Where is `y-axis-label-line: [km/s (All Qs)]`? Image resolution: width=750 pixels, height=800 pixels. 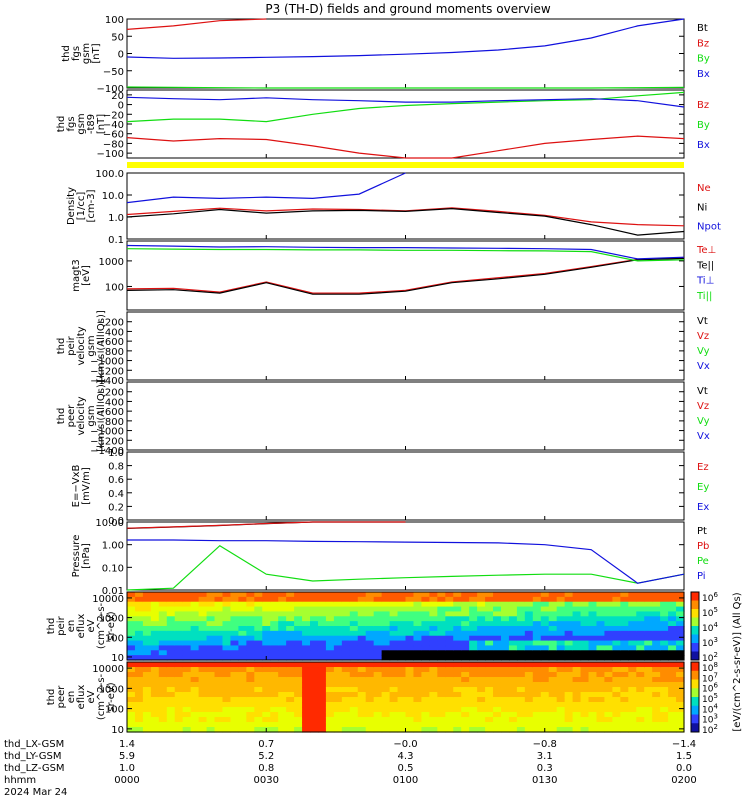 y-axis-label-line: [km/s (All Qs)] is located at coordinates (101, 416).